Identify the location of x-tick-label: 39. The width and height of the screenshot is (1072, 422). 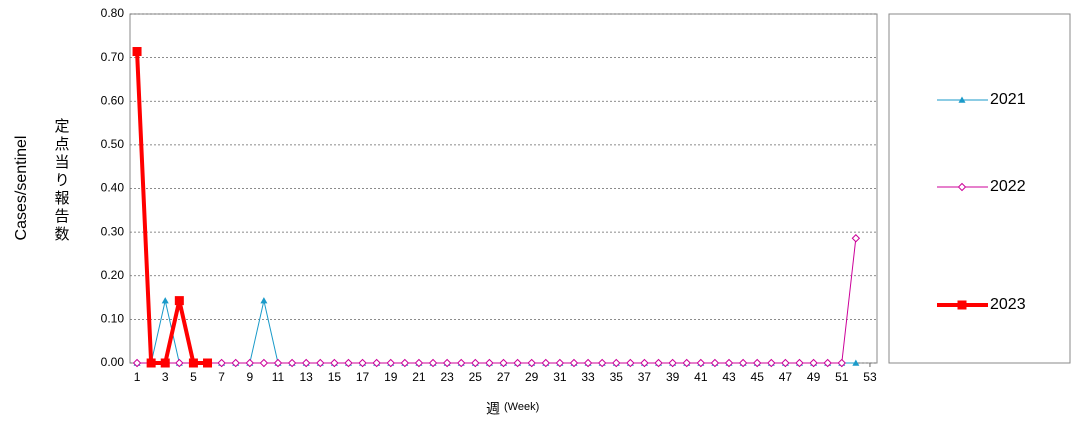
(673, 377).